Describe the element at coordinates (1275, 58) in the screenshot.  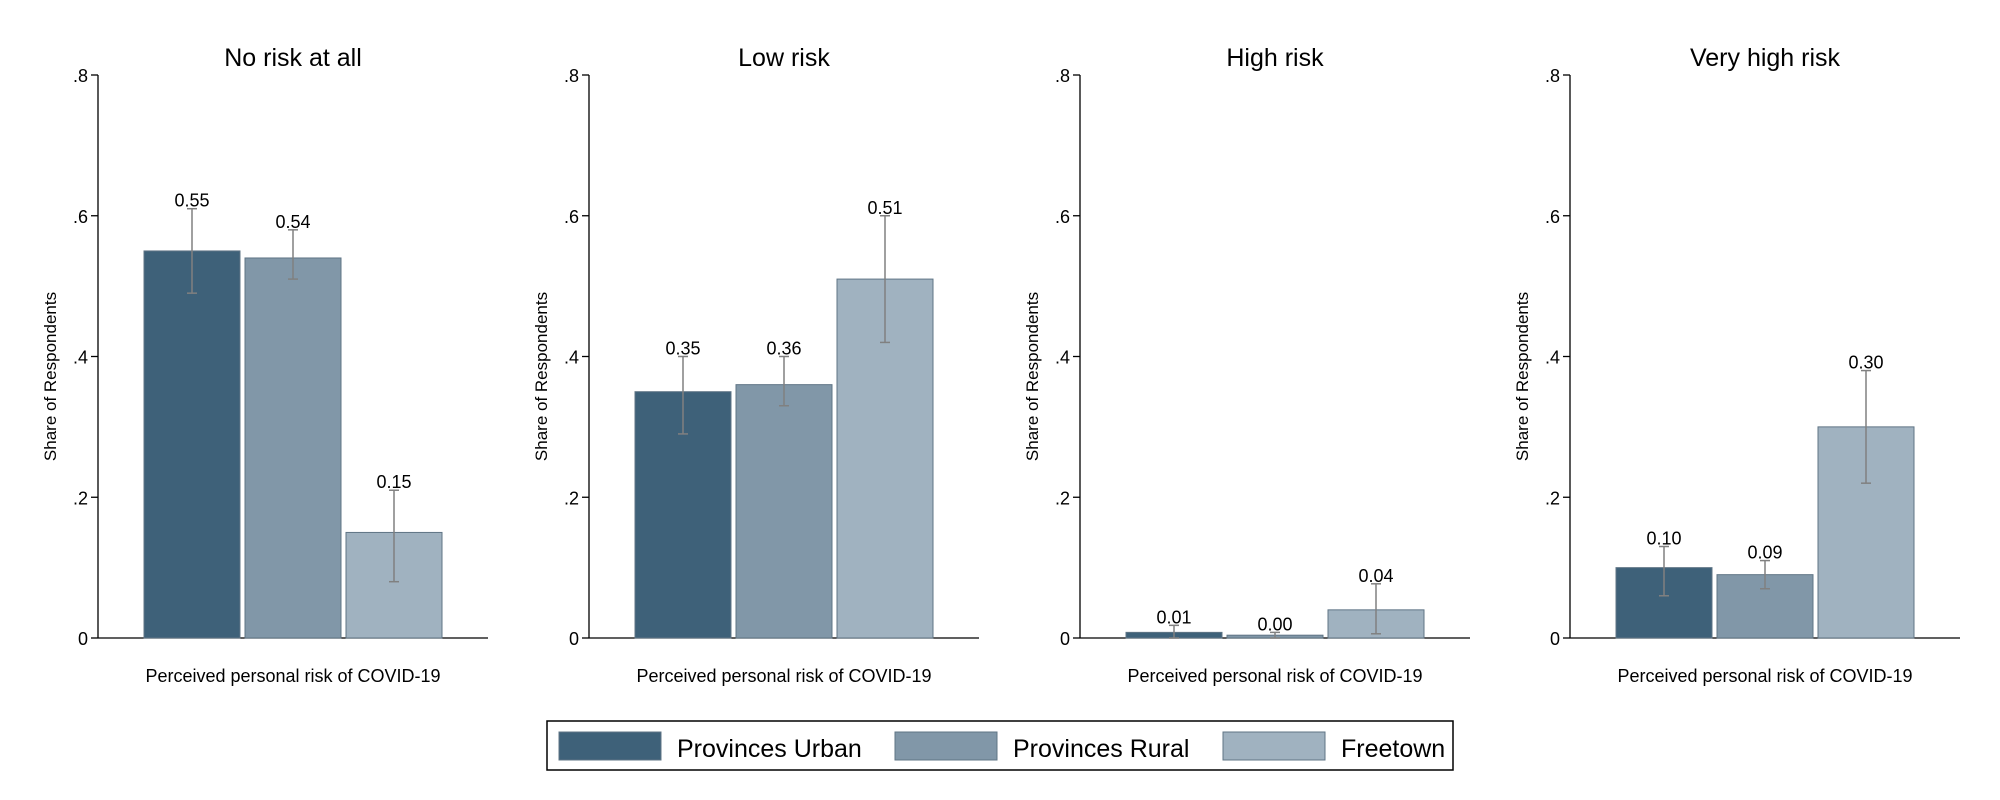
I see `panel-title: High risk` at that location.